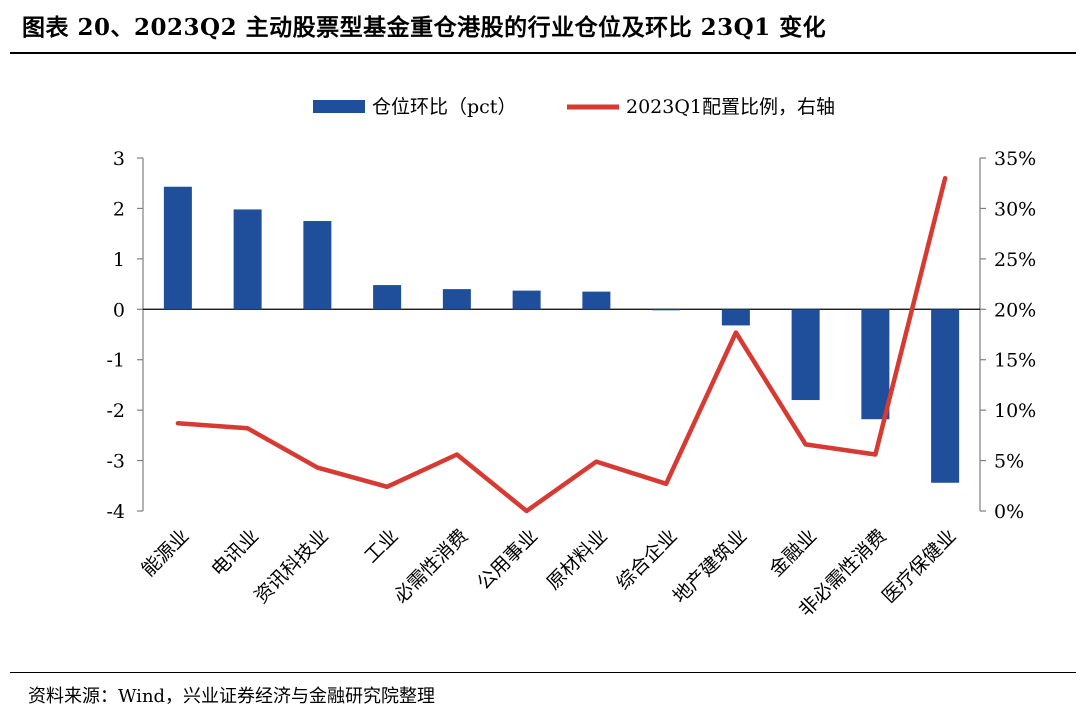 The width and height of the screenshot is (1080, 722). I want to click on legend-bar-label: 仓位环比（pct）, so click(444, 107).